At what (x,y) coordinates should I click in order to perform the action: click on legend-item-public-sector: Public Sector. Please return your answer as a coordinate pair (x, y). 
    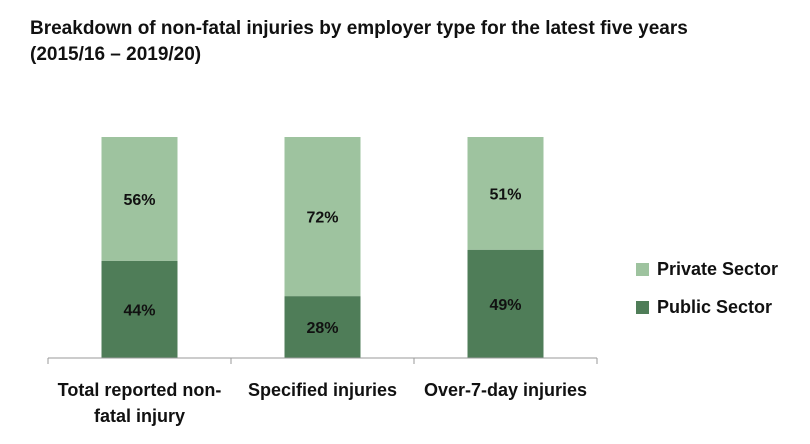
    Looking at the image, I should click on (707, 307).